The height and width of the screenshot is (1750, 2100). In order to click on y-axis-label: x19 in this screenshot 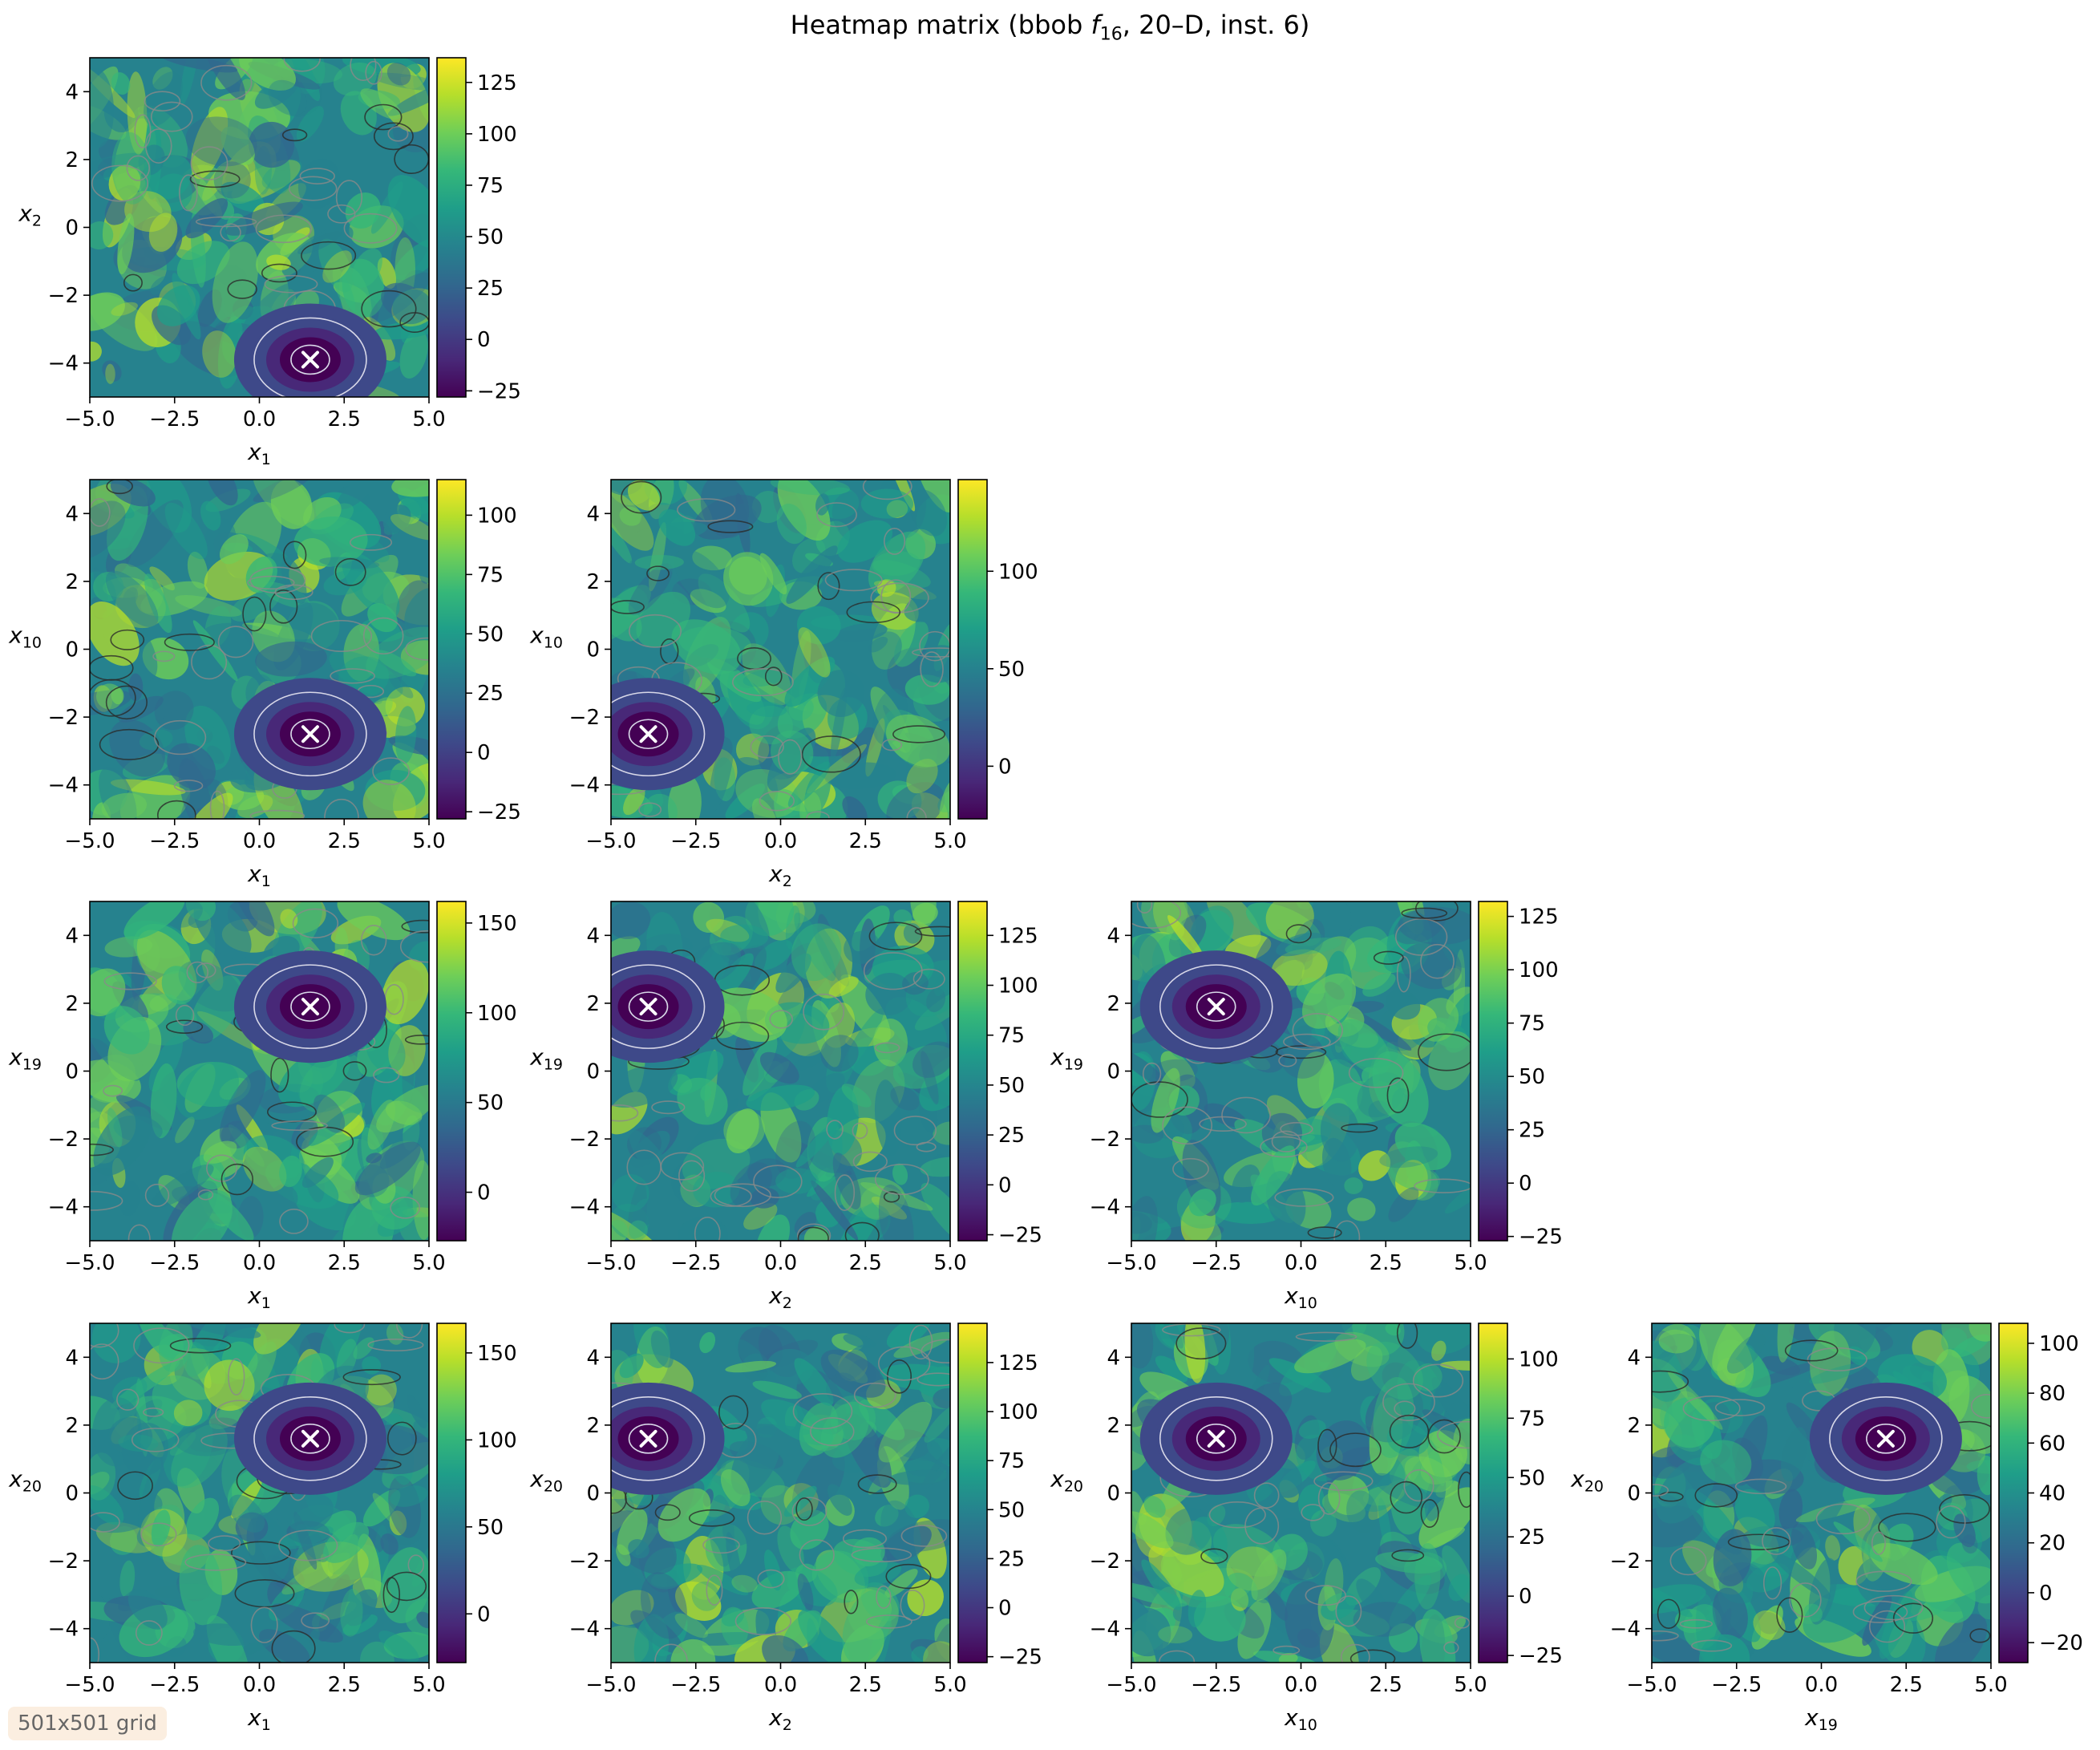, I will do `click(1066, 1059)`.